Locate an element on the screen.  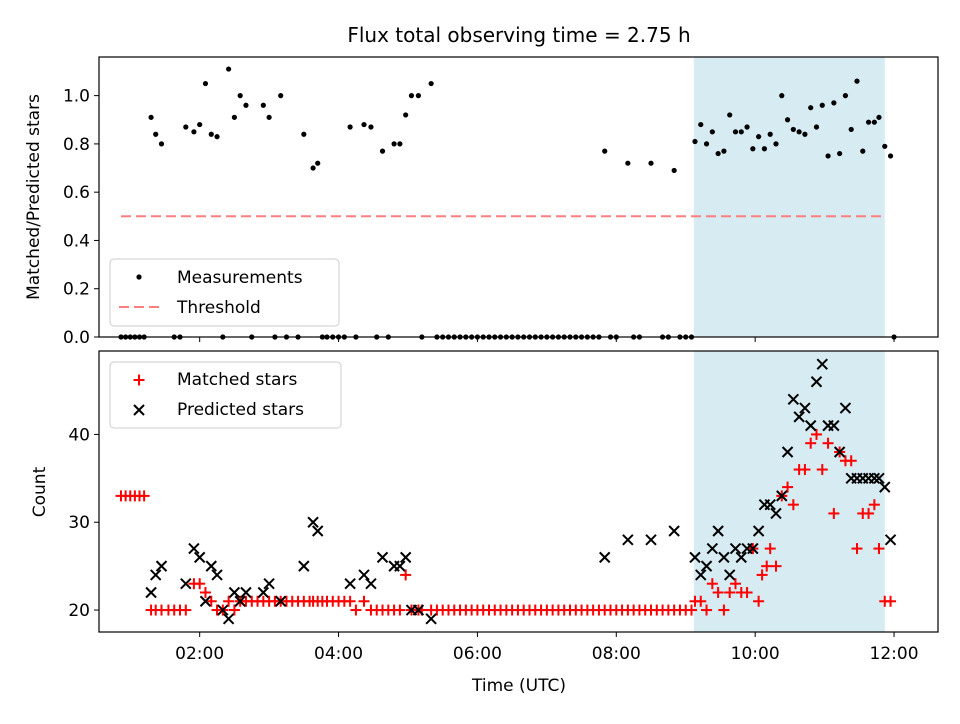
legend-predicted-marker is located at coordinates (139, 410).